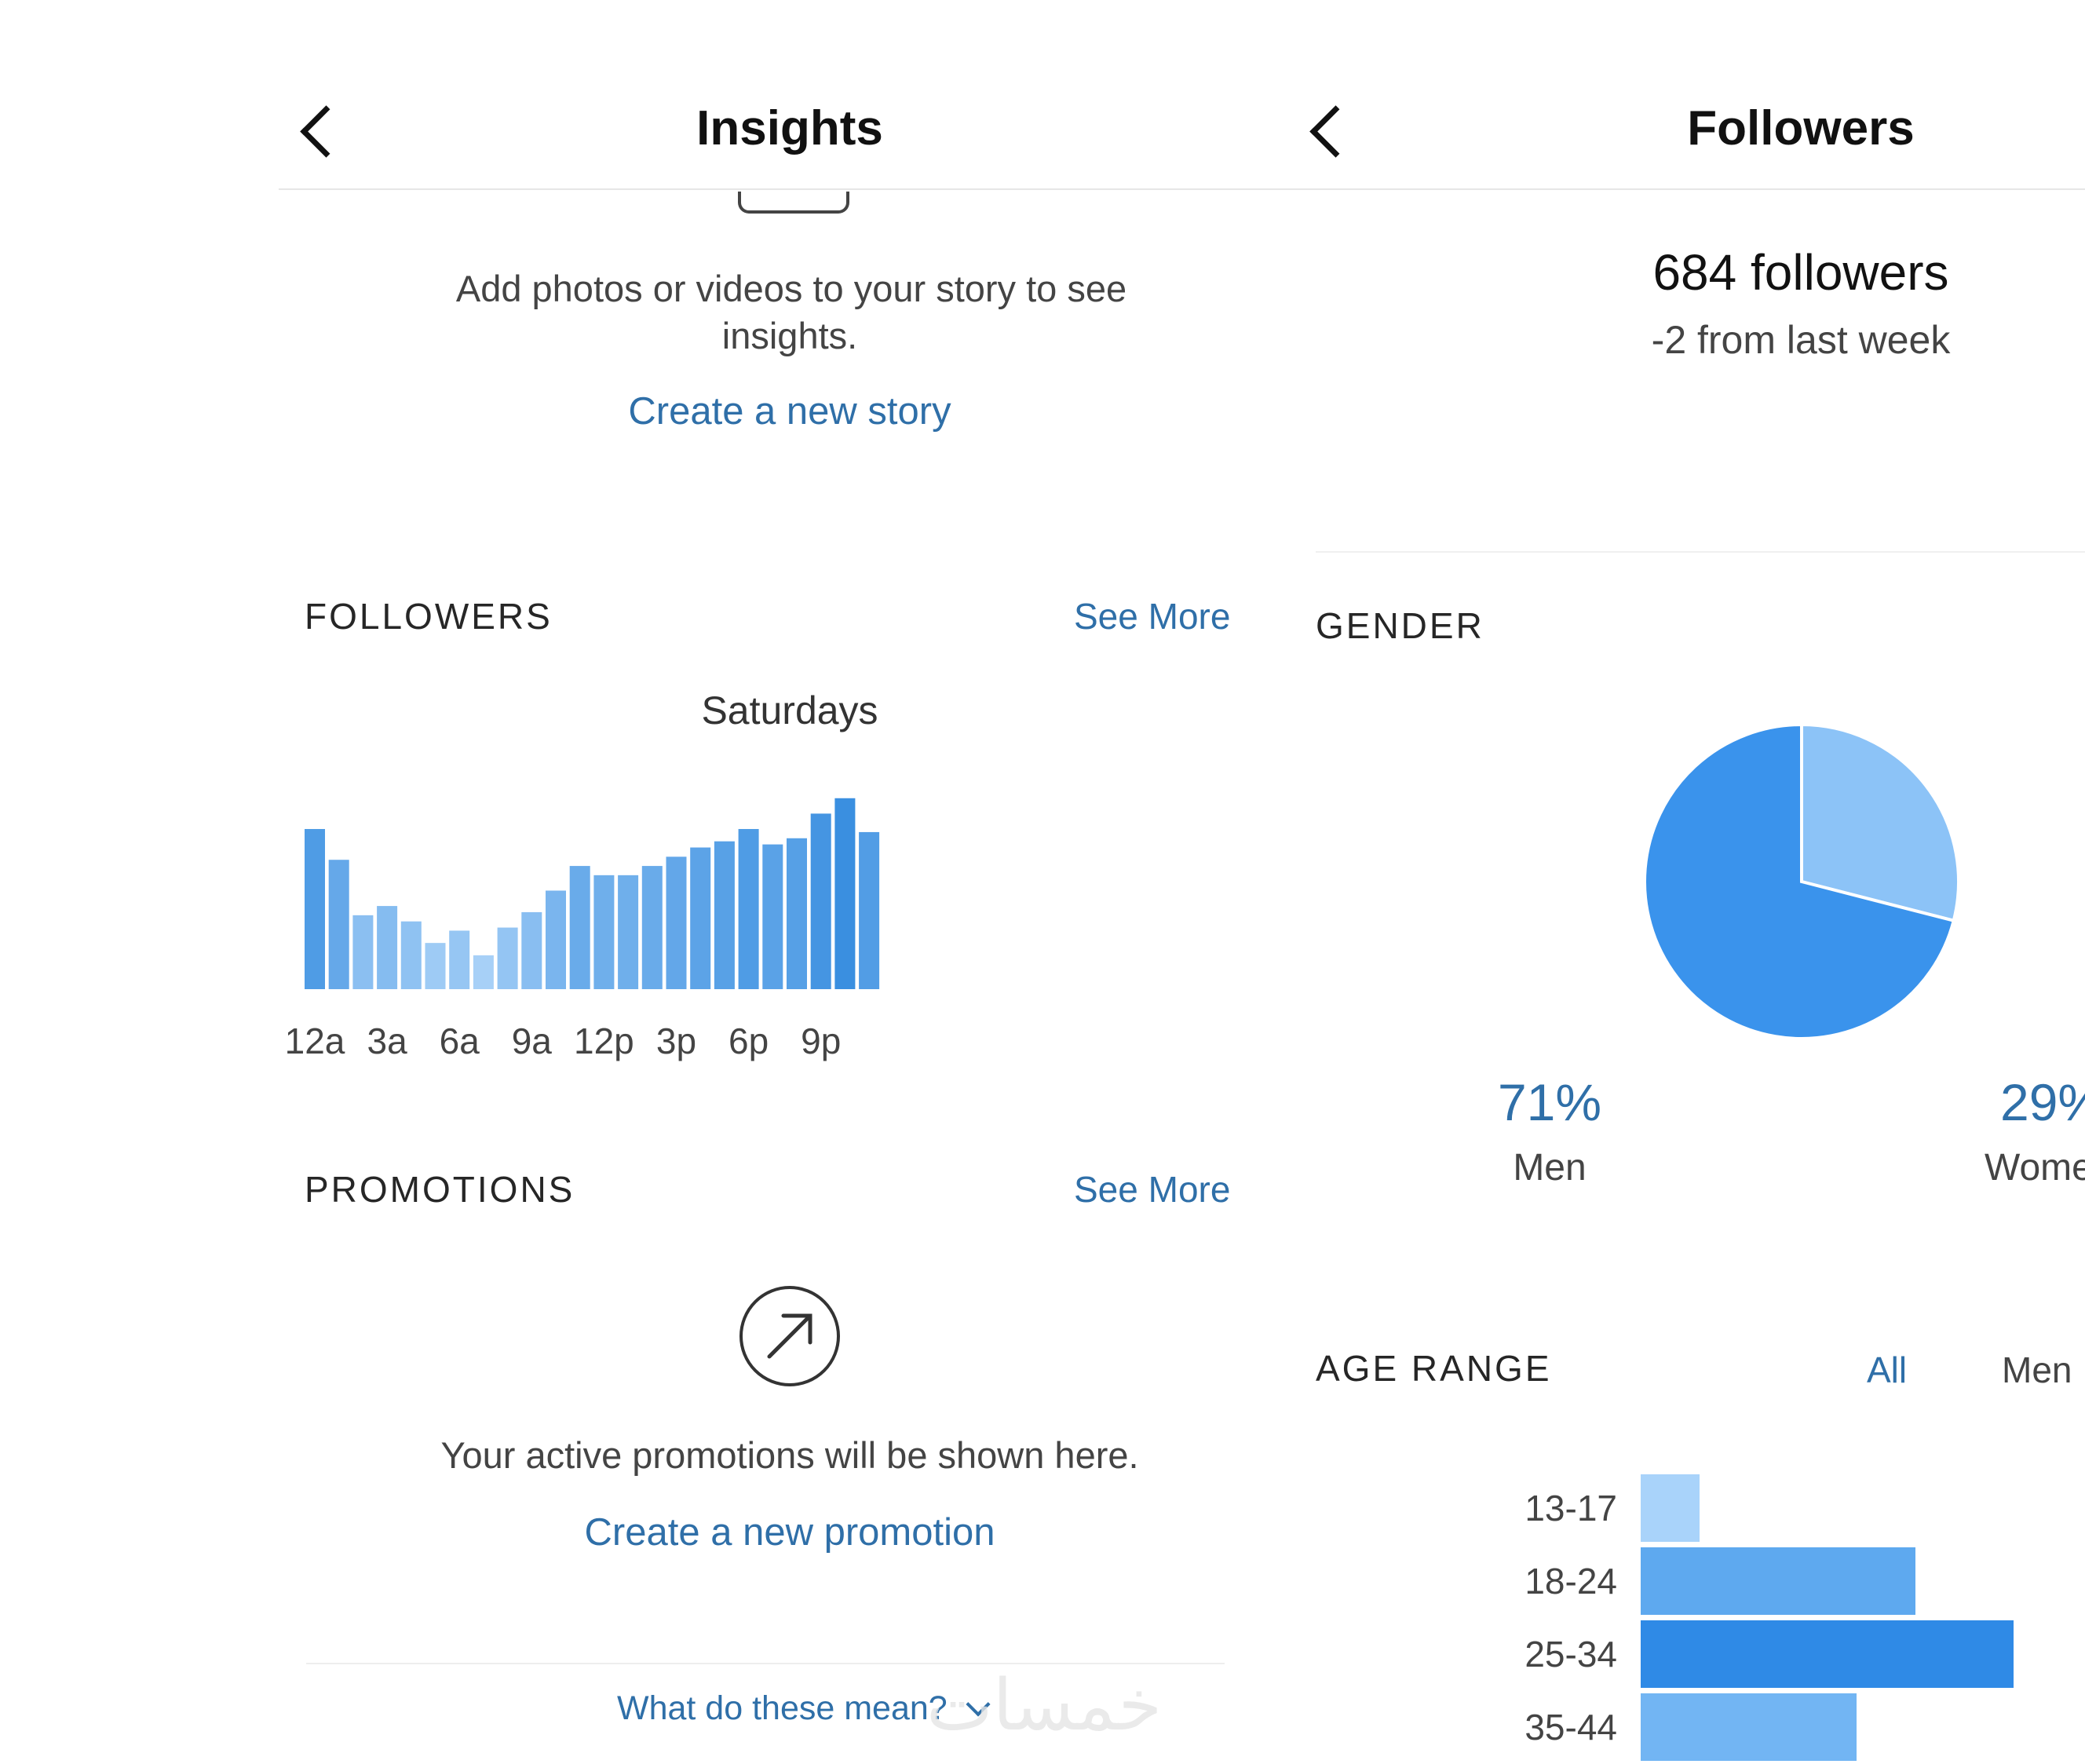 The image size is (2085, 1764). I want to click on hour-bar-10p, so click(845, 893).